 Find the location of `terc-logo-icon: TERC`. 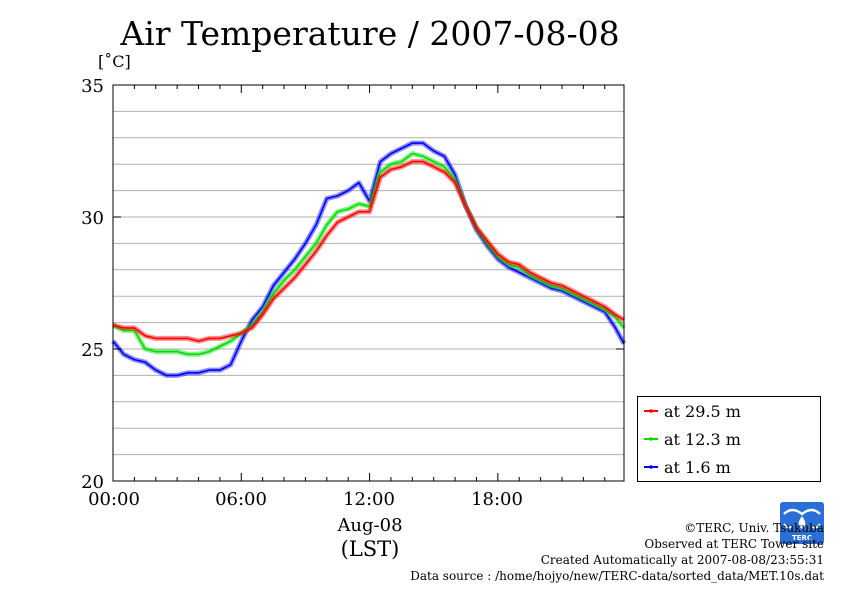

terc-logo-icon: TERC is located at coordinates (802, 523).